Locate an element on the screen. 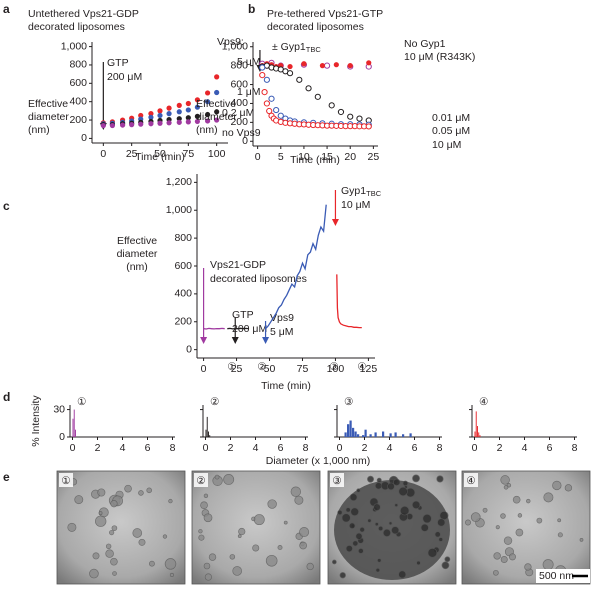  x-tick-label: 0 is located at coordinates (206, 448).